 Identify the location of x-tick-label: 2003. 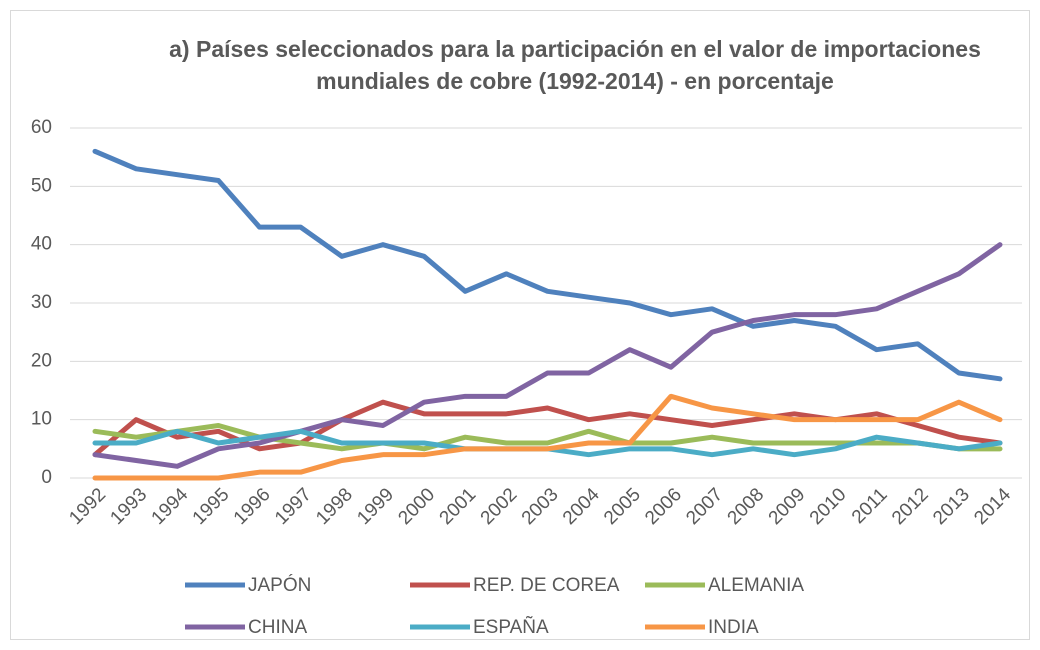
(540, 506).